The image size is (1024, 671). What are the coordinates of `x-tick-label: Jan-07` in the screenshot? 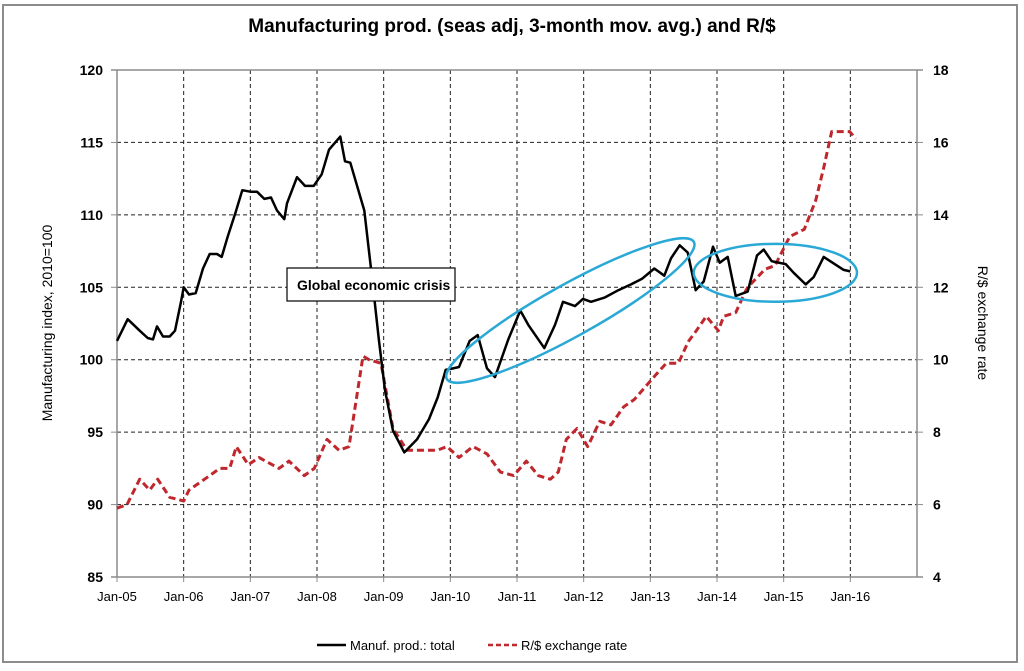 It's located at (250, 596).